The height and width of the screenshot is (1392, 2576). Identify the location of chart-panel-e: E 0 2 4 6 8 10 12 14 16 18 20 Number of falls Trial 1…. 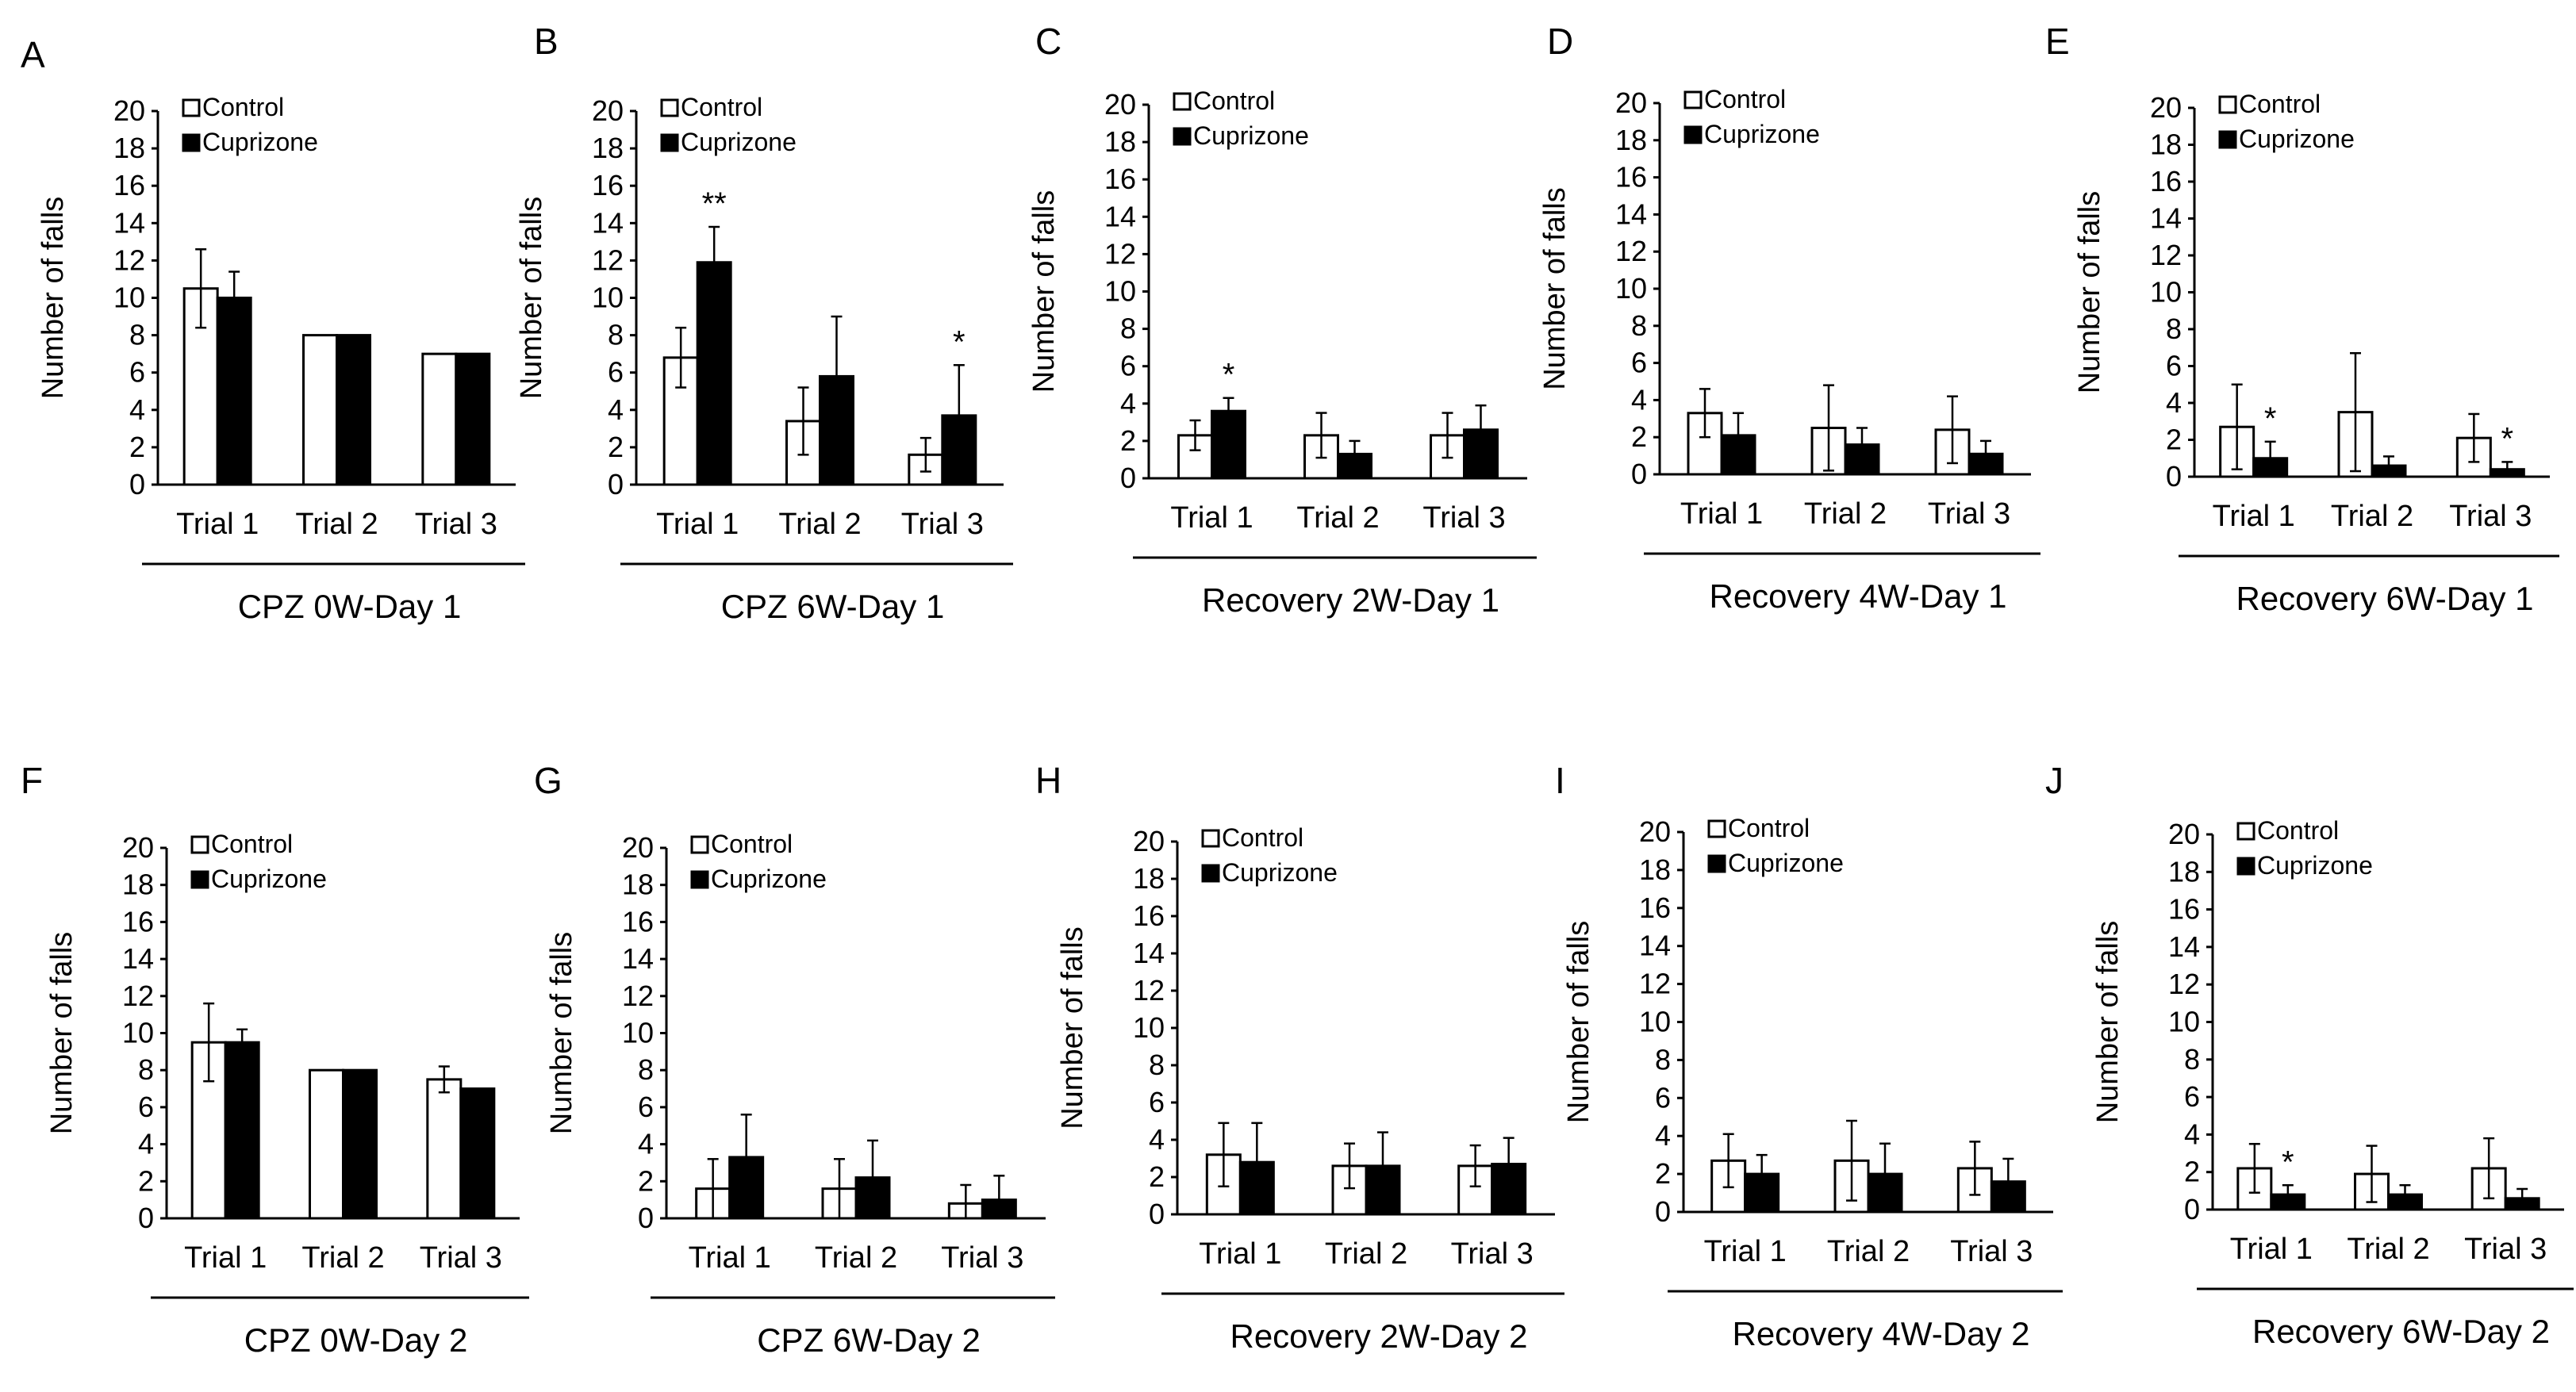
(2302, 319).